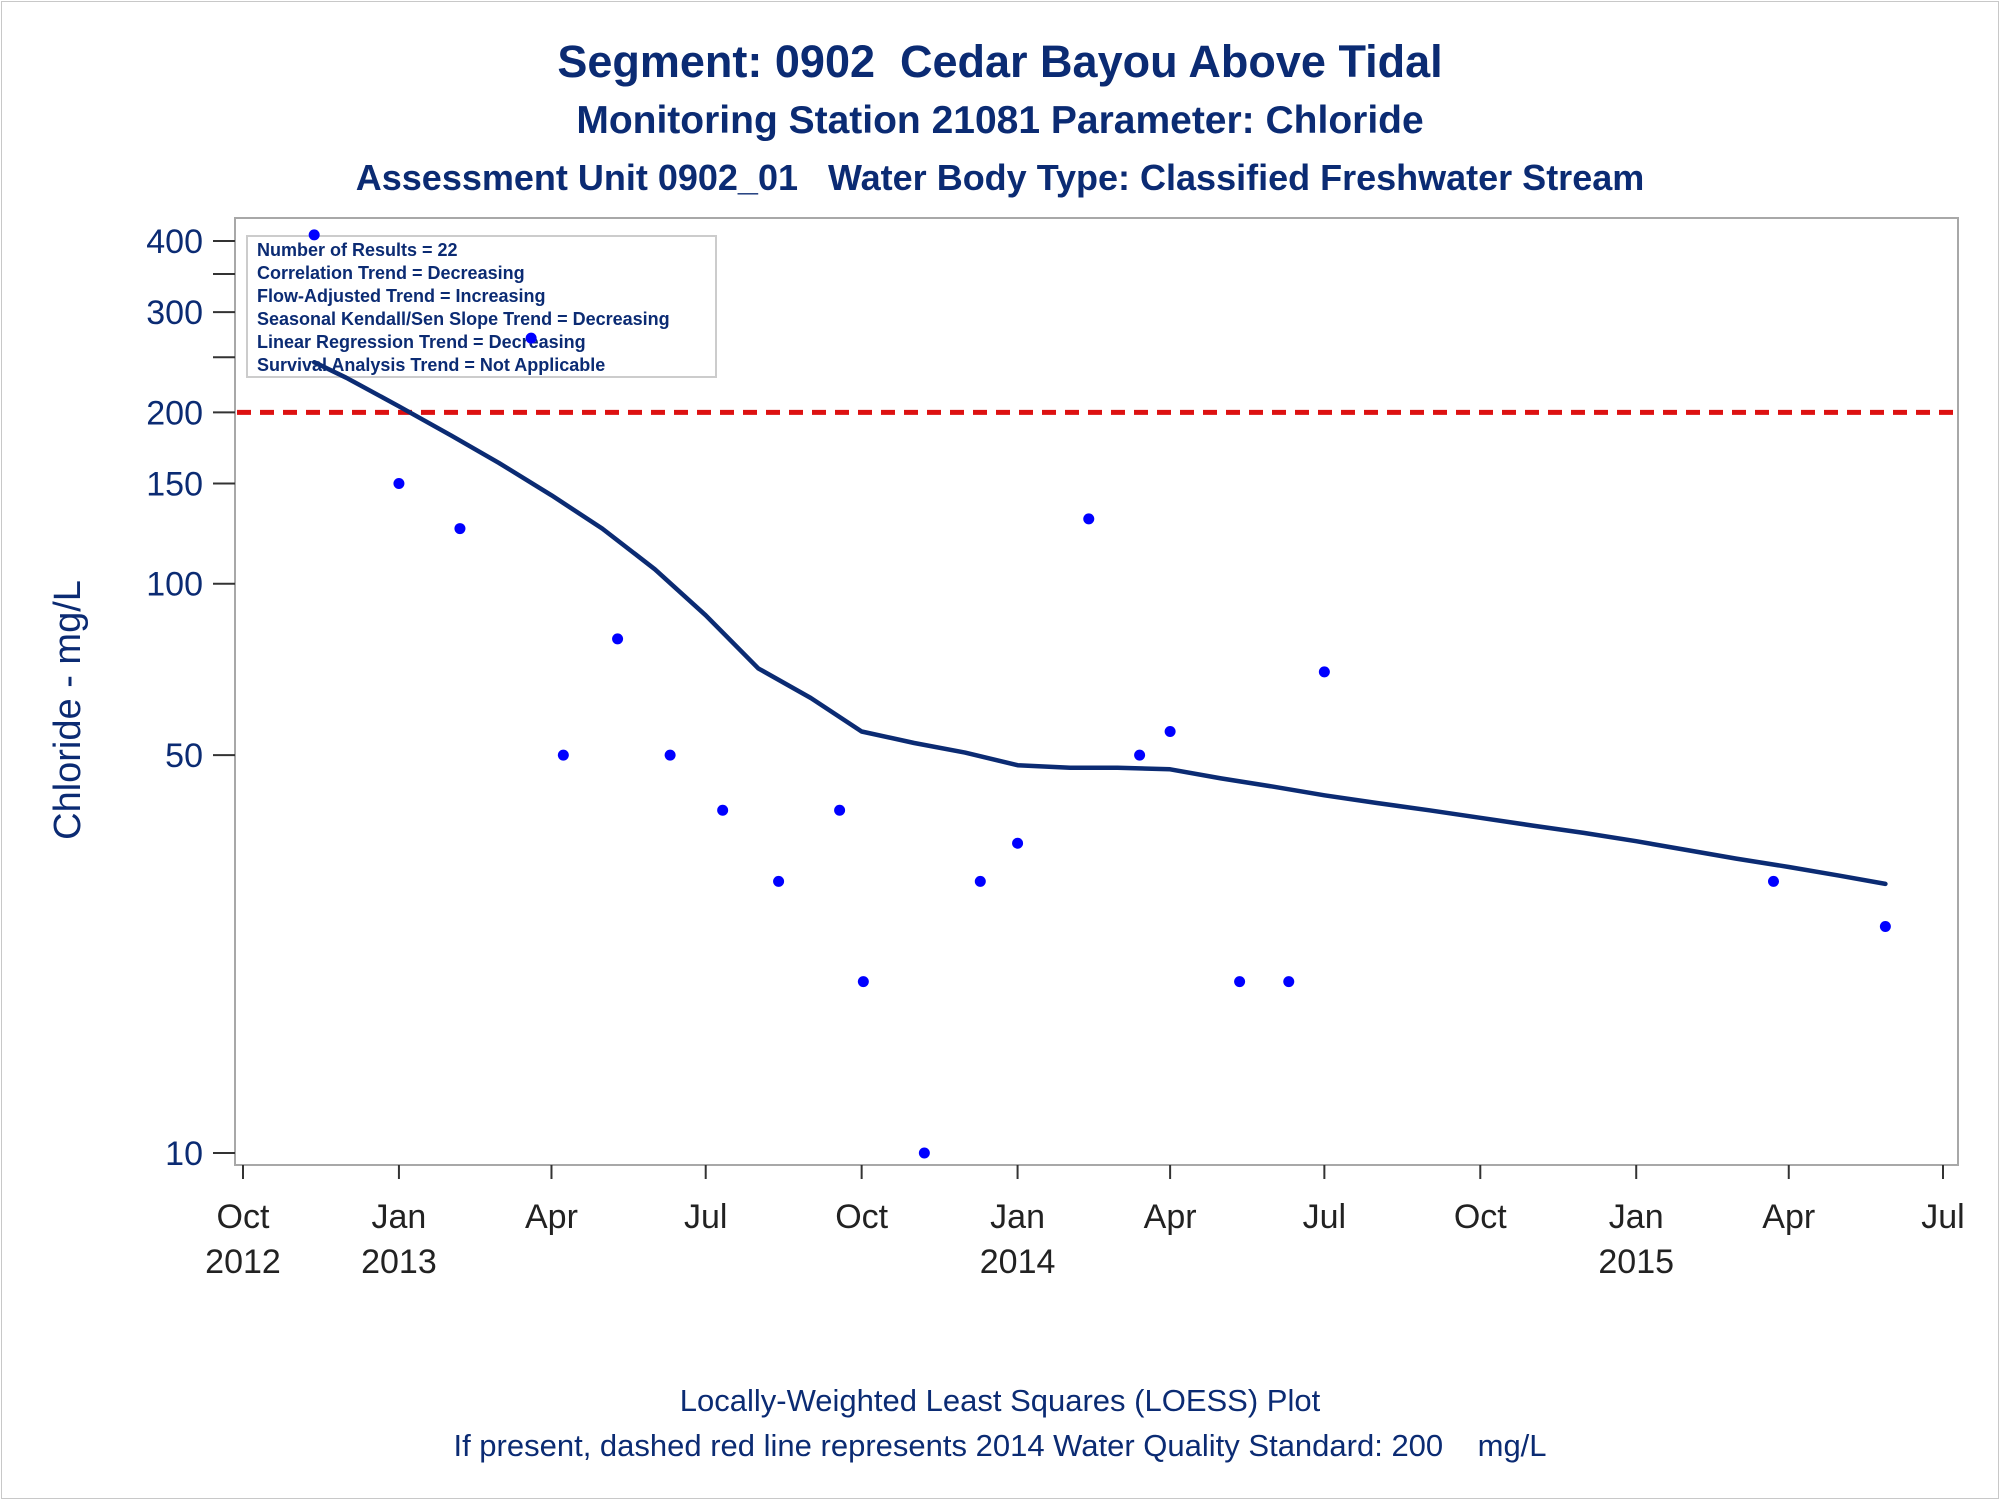 The width and height of the screenshot is (2000, 1500). I want to click on x-tick-year-9: 2015, so click(1636, 1262).